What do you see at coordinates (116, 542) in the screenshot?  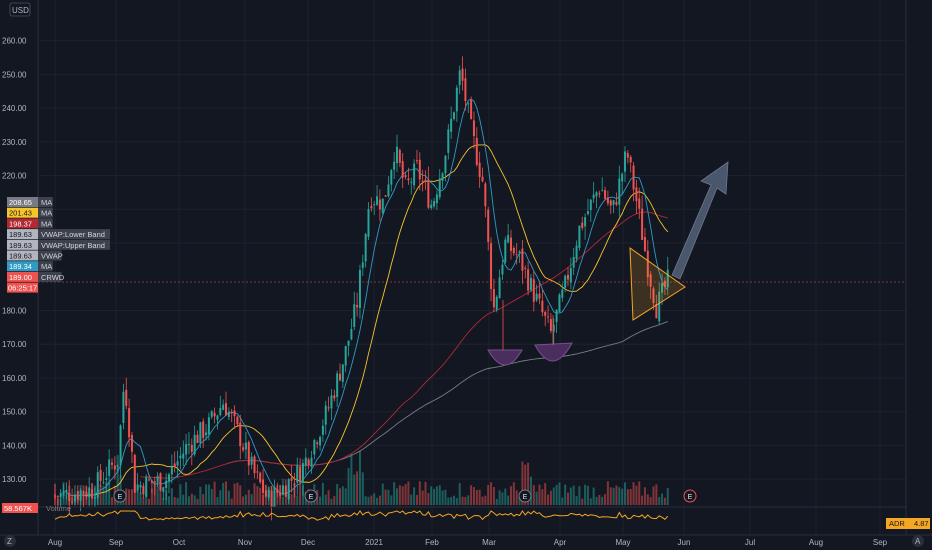 I see `x-tick-label: Sep` at bounding box center [116, 542].